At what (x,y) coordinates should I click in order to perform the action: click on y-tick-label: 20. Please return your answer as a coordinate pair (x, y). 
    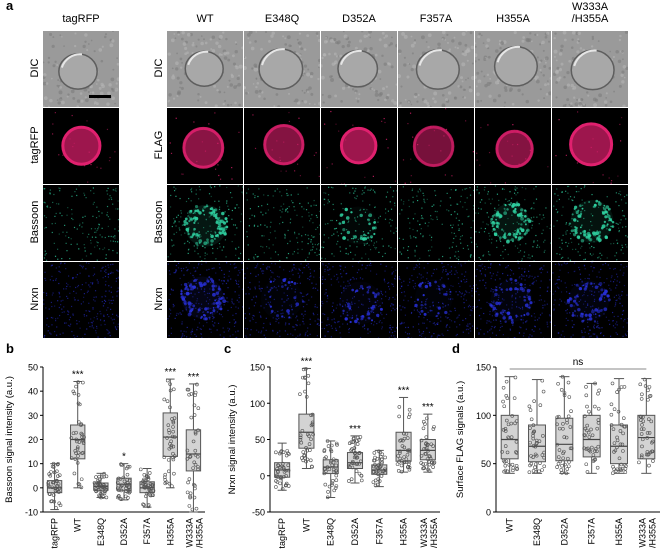
    Looking at the image, I should click on (33, 440).